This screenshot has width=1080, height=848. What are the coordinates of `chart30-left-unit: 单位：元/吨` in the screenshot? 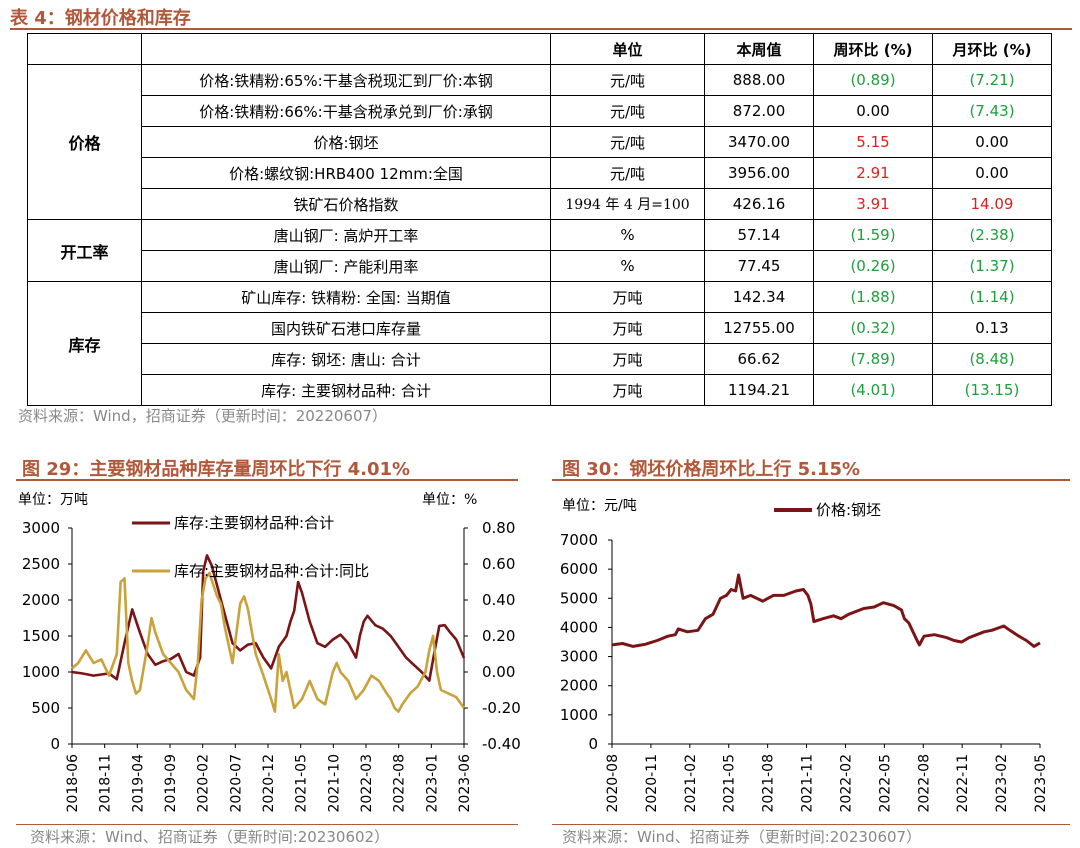 It's located at (599, 506).